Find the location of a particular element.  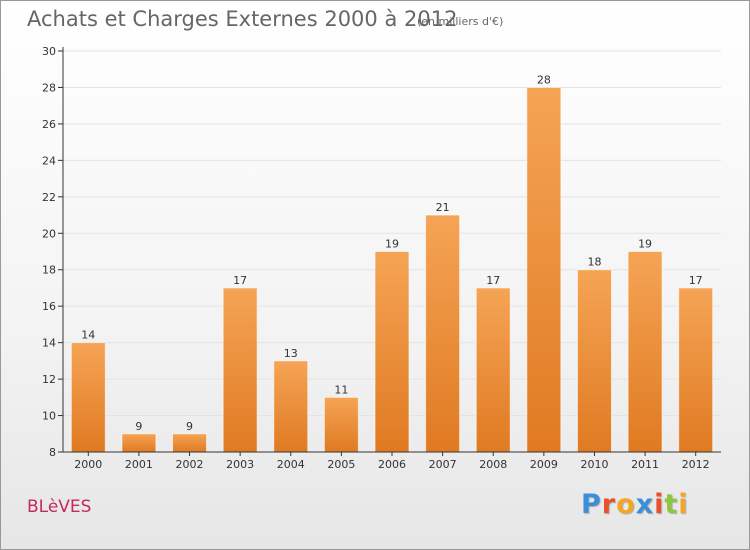

x-tick-label: 2012 is located at coordinates (696, 464).